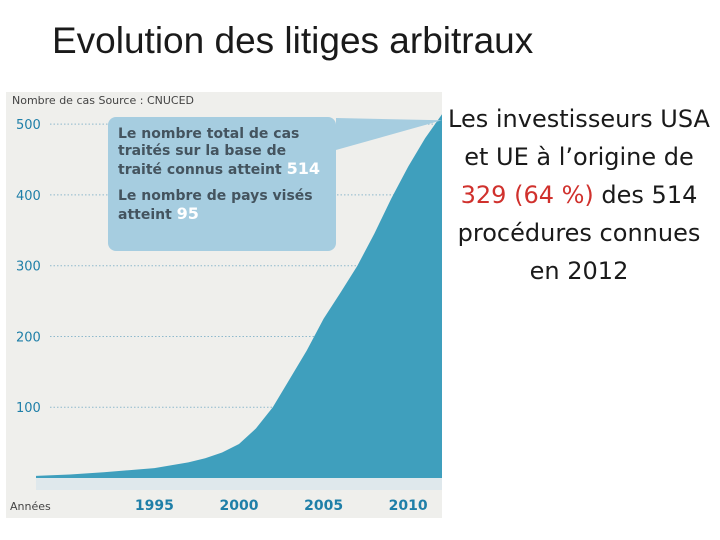 Image resolution: width=720 pixels, height=540 pixels. What do you see at coordinates (28, 125) in the screenshot?
I see `y-tick-label-500: 500` at bounding box center [28, 125].